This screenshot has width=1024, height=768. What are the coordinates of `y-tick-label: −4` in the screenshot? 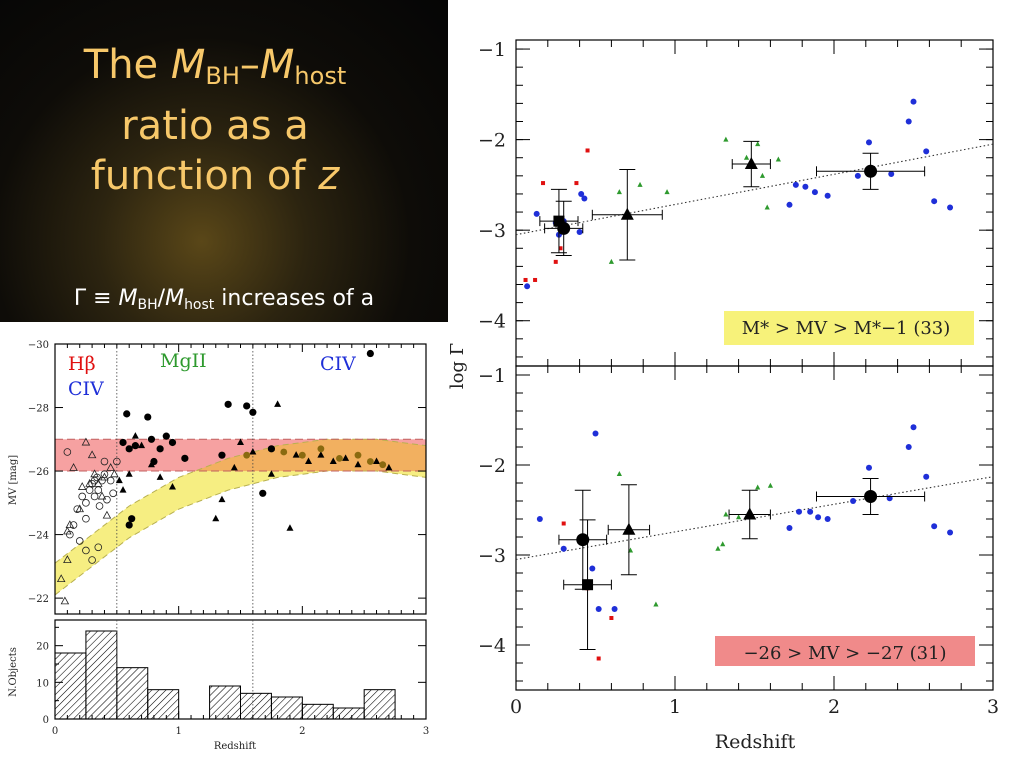 It's located at (492, 322).